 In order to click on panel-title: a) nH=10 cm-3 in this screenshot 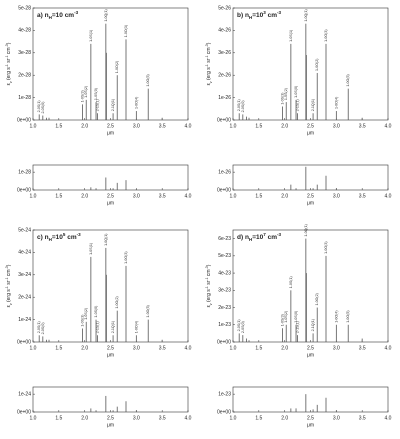, I will do `click(58, 15)`.